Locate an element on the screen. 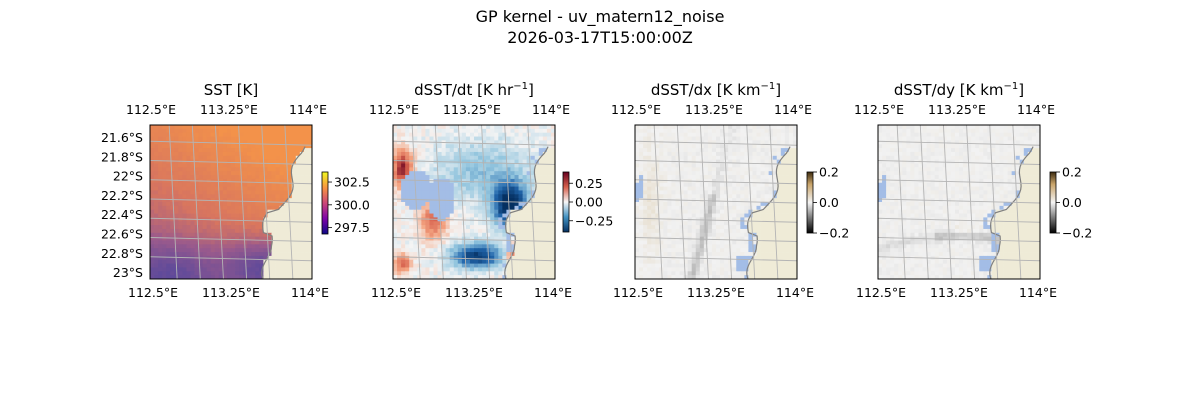 Image resolution: width=1200 pixels, height=400 pixels. heatmap-cells is located at coordinates (231, 202).